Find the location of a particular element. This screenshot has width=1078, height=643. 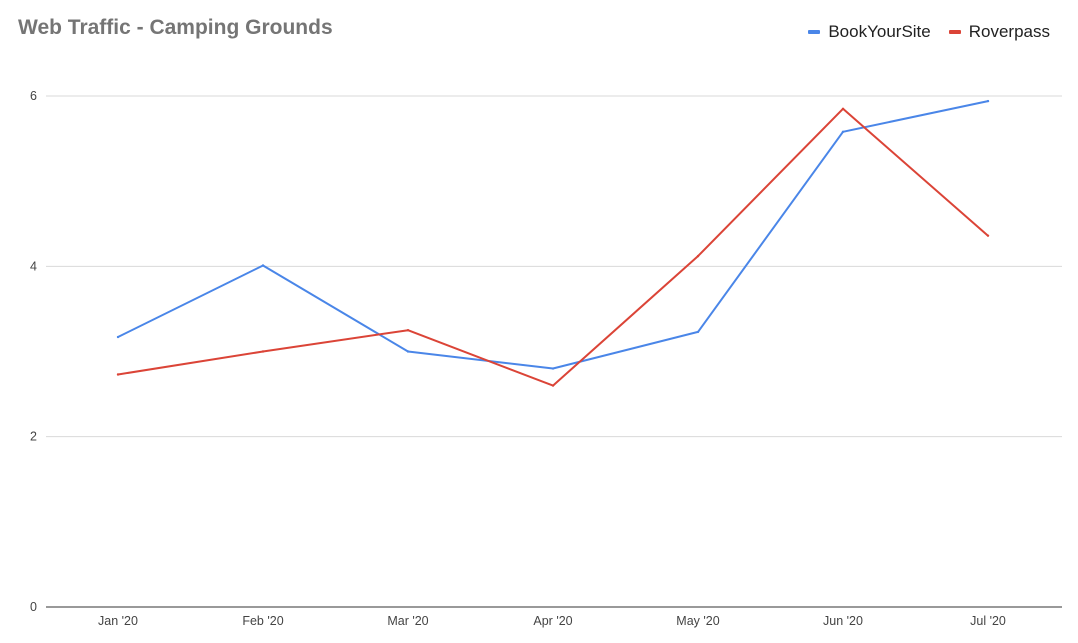

legend-label-series-0: BookYourSite is located at coordinates (879, 31).